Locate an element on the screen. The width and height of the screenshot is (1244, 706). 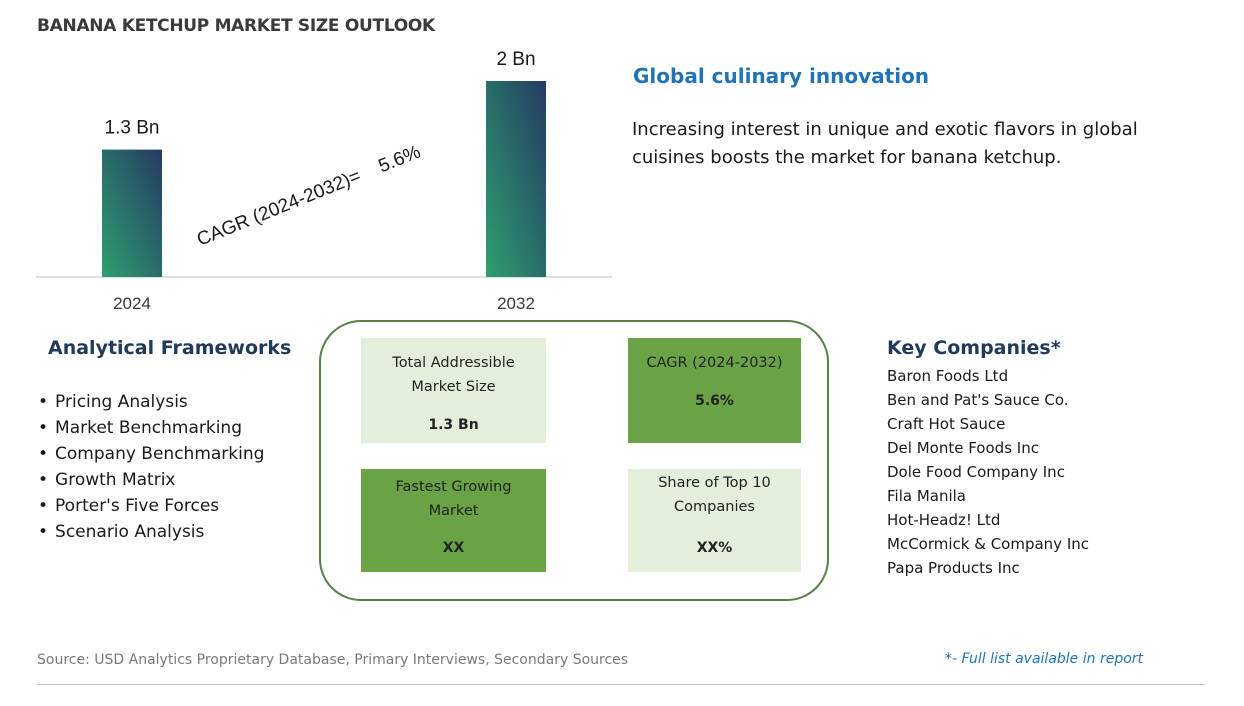
top10-share-label: Share of Top 10 Companies is located at coordinates (714, 495).